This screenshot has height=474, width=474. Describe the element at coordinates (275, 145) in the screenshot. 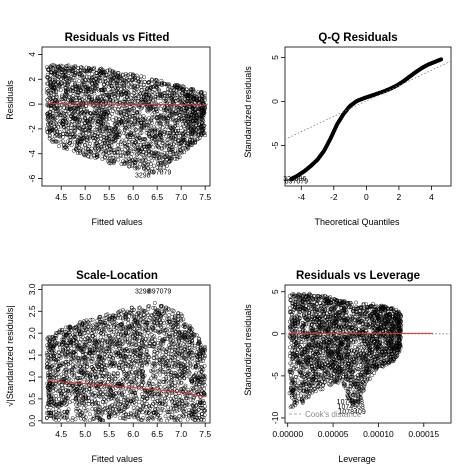

I see `y-tick-label: -5` at that location.